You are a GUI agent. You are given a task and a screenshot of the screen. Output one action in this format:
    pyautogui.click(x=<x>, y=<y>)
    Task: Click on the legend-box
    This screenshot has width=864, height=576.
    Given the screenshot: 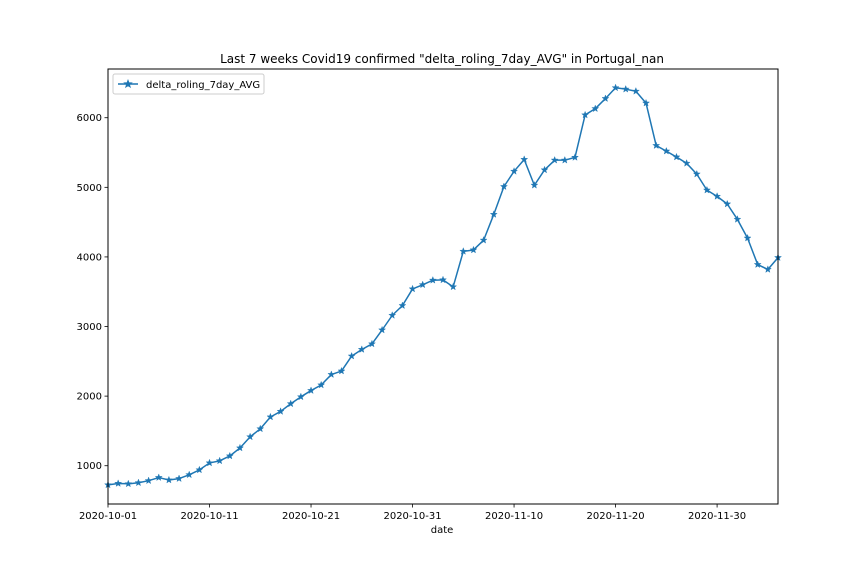 What is the action you would take?
    pyautogui.click(x=188, y=84)
    